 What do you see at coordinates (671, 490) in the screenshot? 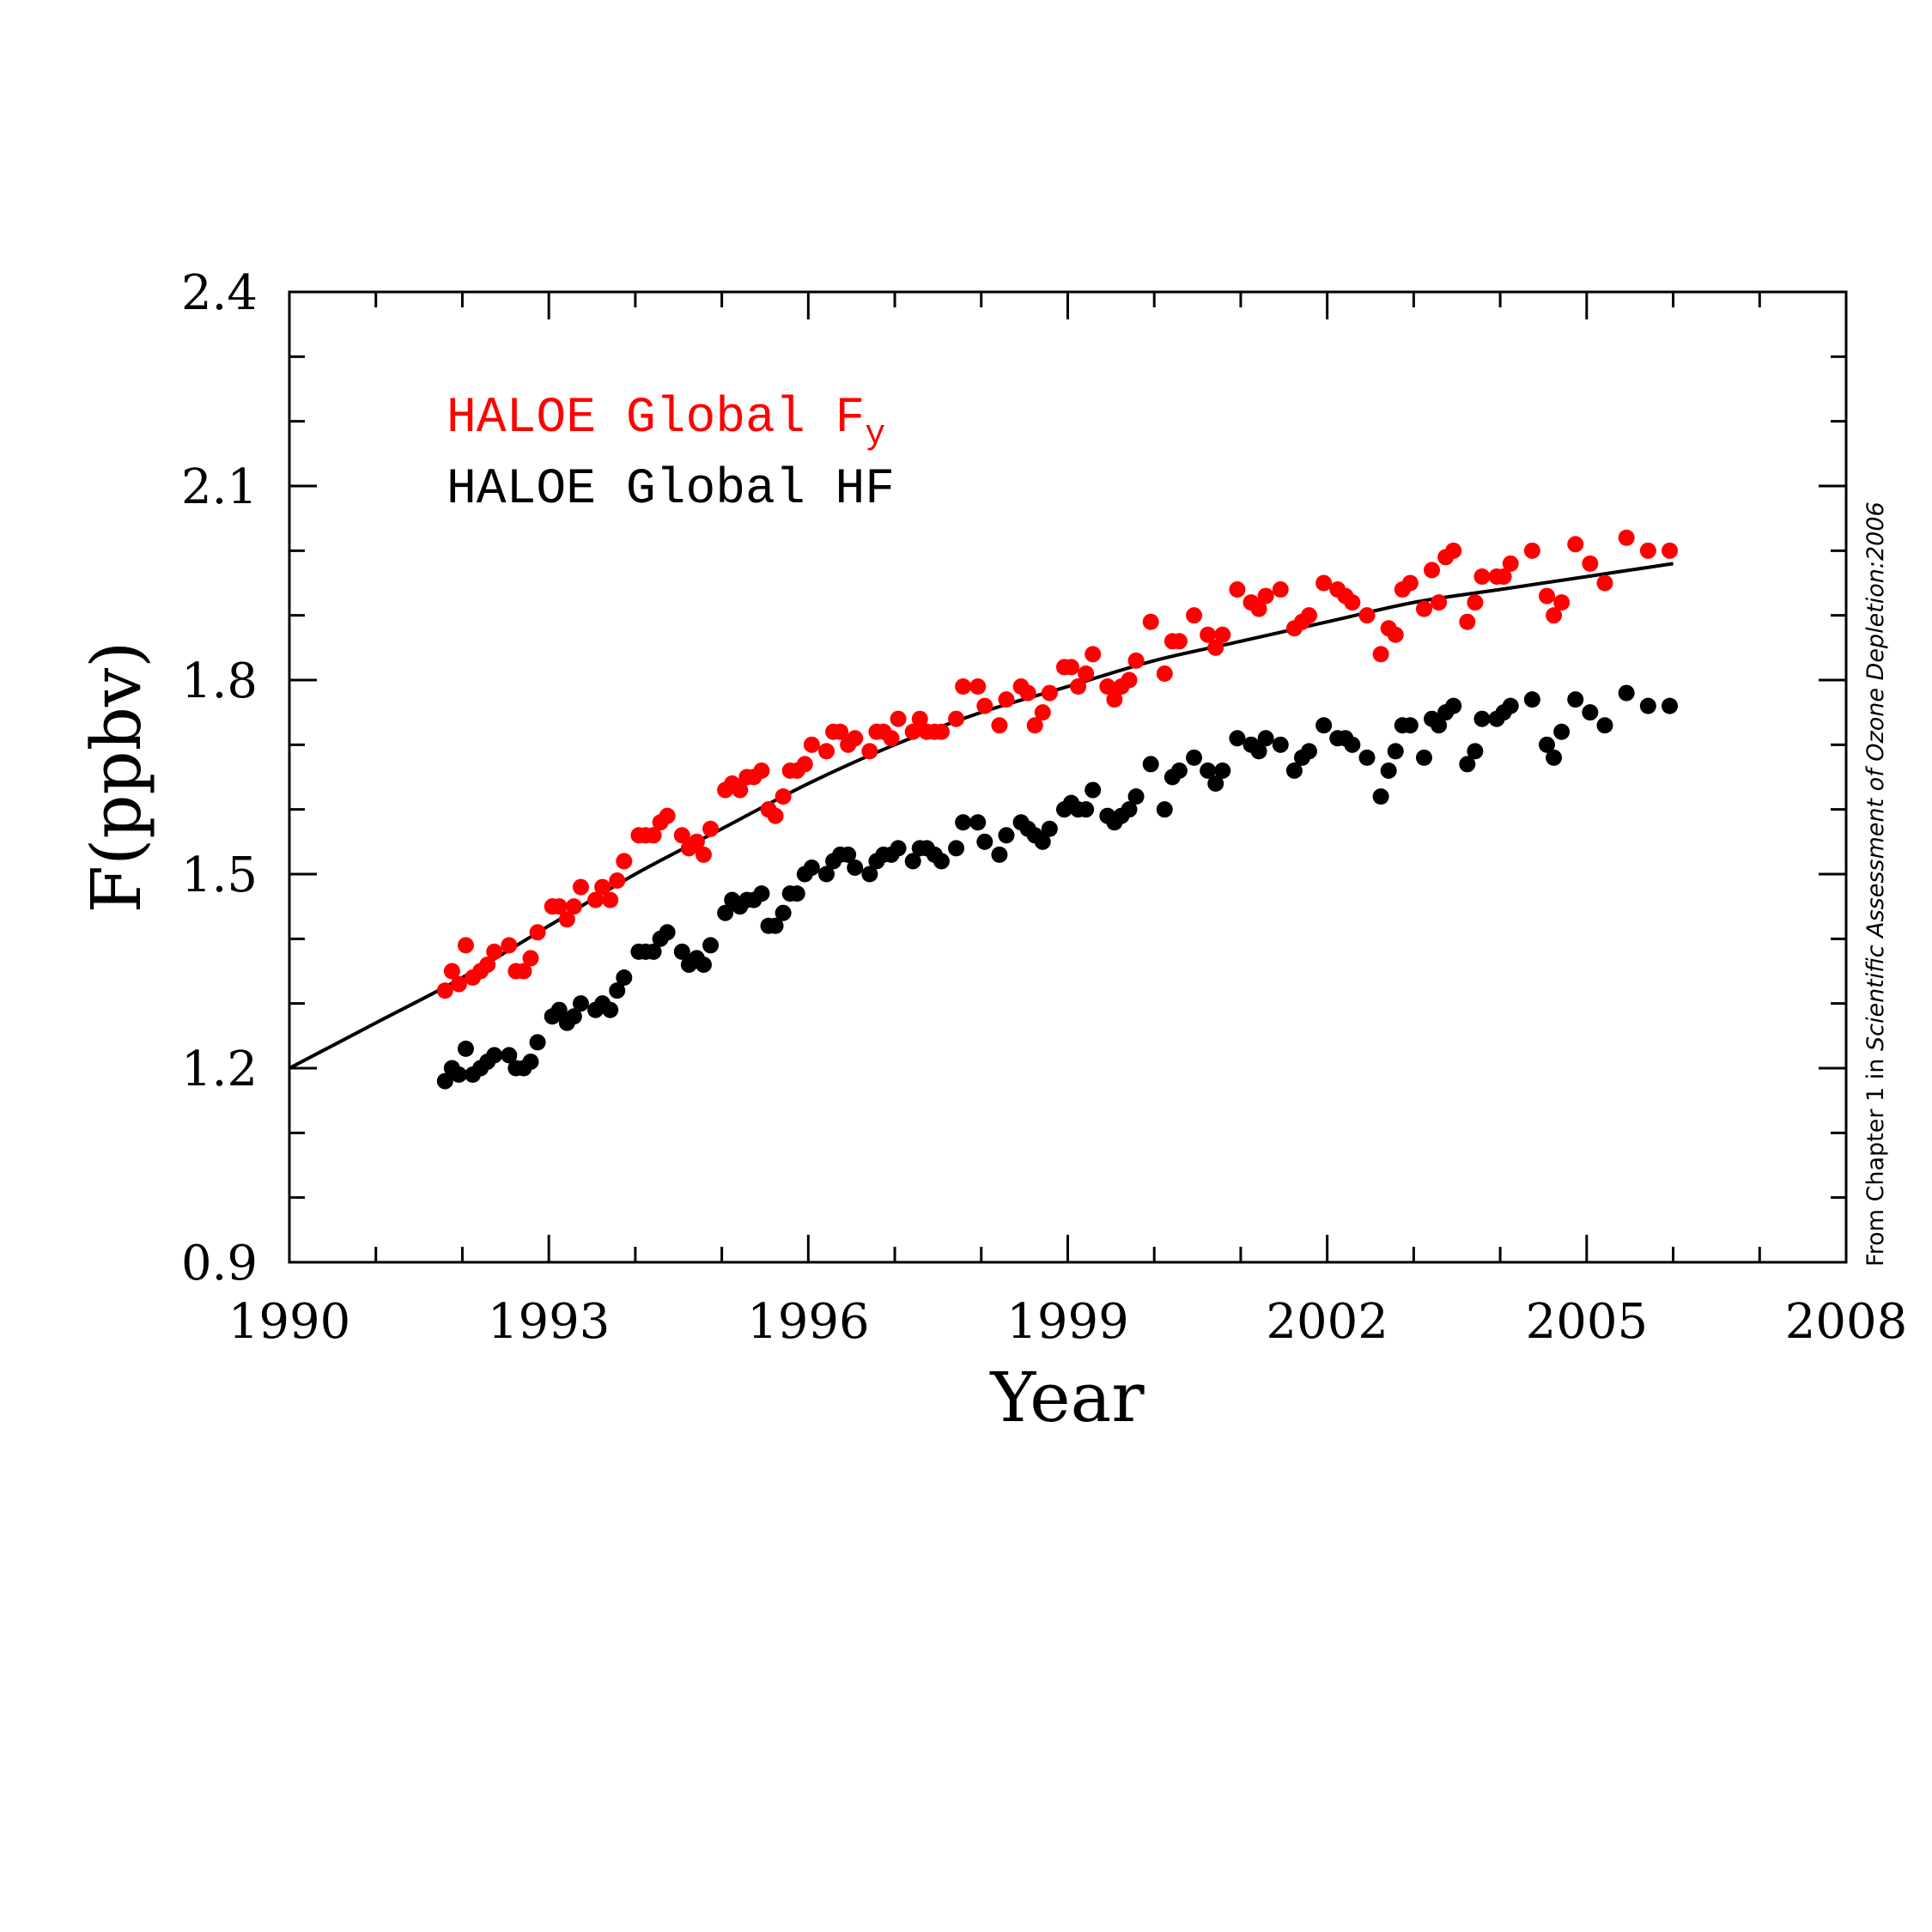
I see `legend-entry-hf: HALOE Global HF` at bounding box center [671, 490].